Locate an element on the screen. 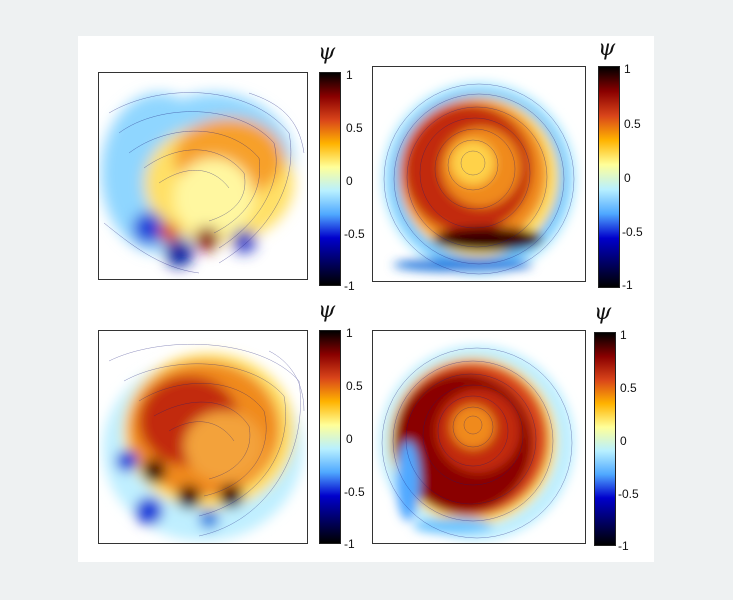 Image resolution: width=733 pixels, height=600 pixels. panel-top-left is located at coordinates (203, 176).